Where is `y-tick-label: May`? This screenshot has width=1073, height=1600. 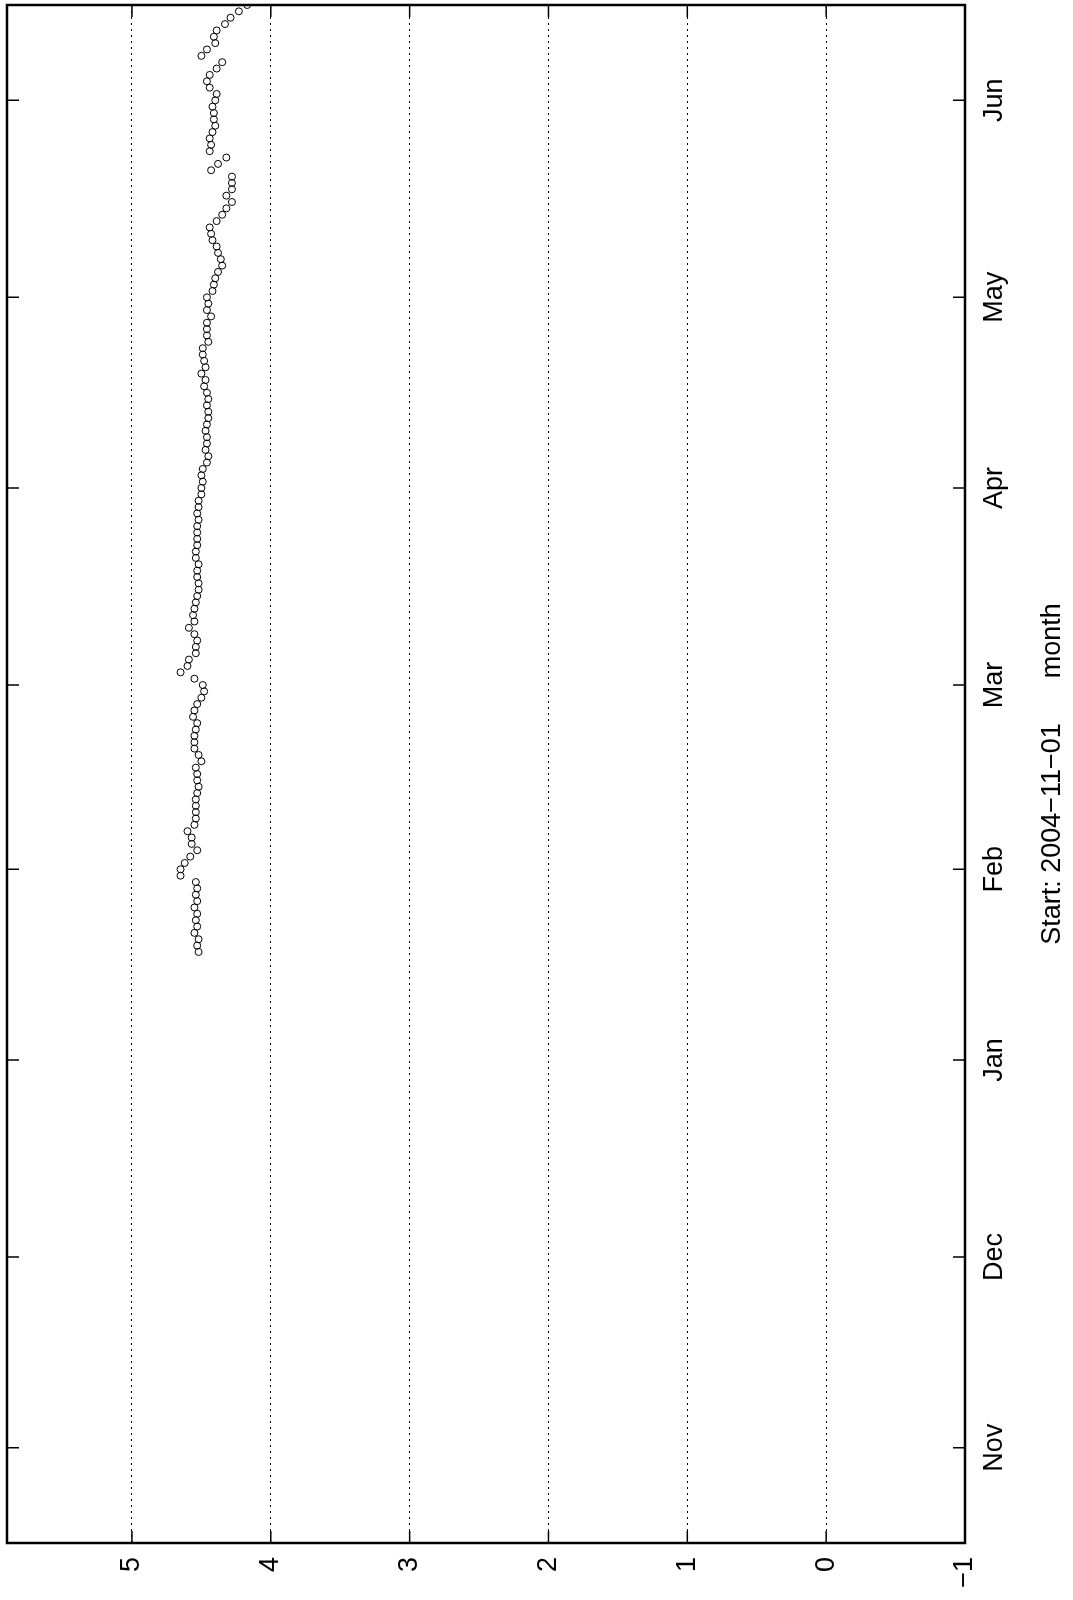 y-tick-label: May is located at coordinates (993, 297).